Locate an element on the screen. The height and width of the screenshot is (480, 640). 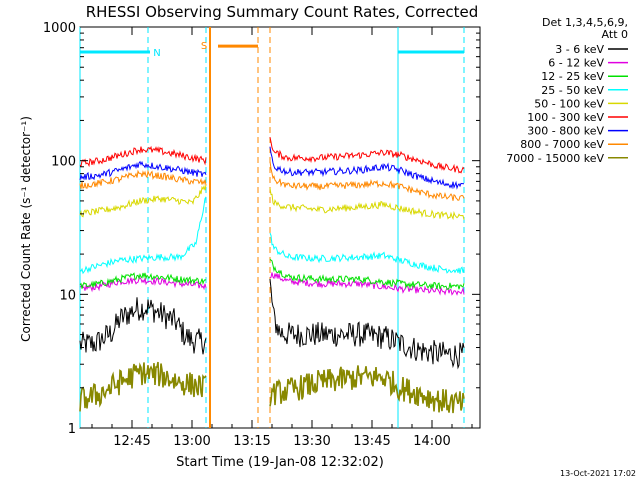
y-tick-label: 10 is located at coordinates (67, 295).